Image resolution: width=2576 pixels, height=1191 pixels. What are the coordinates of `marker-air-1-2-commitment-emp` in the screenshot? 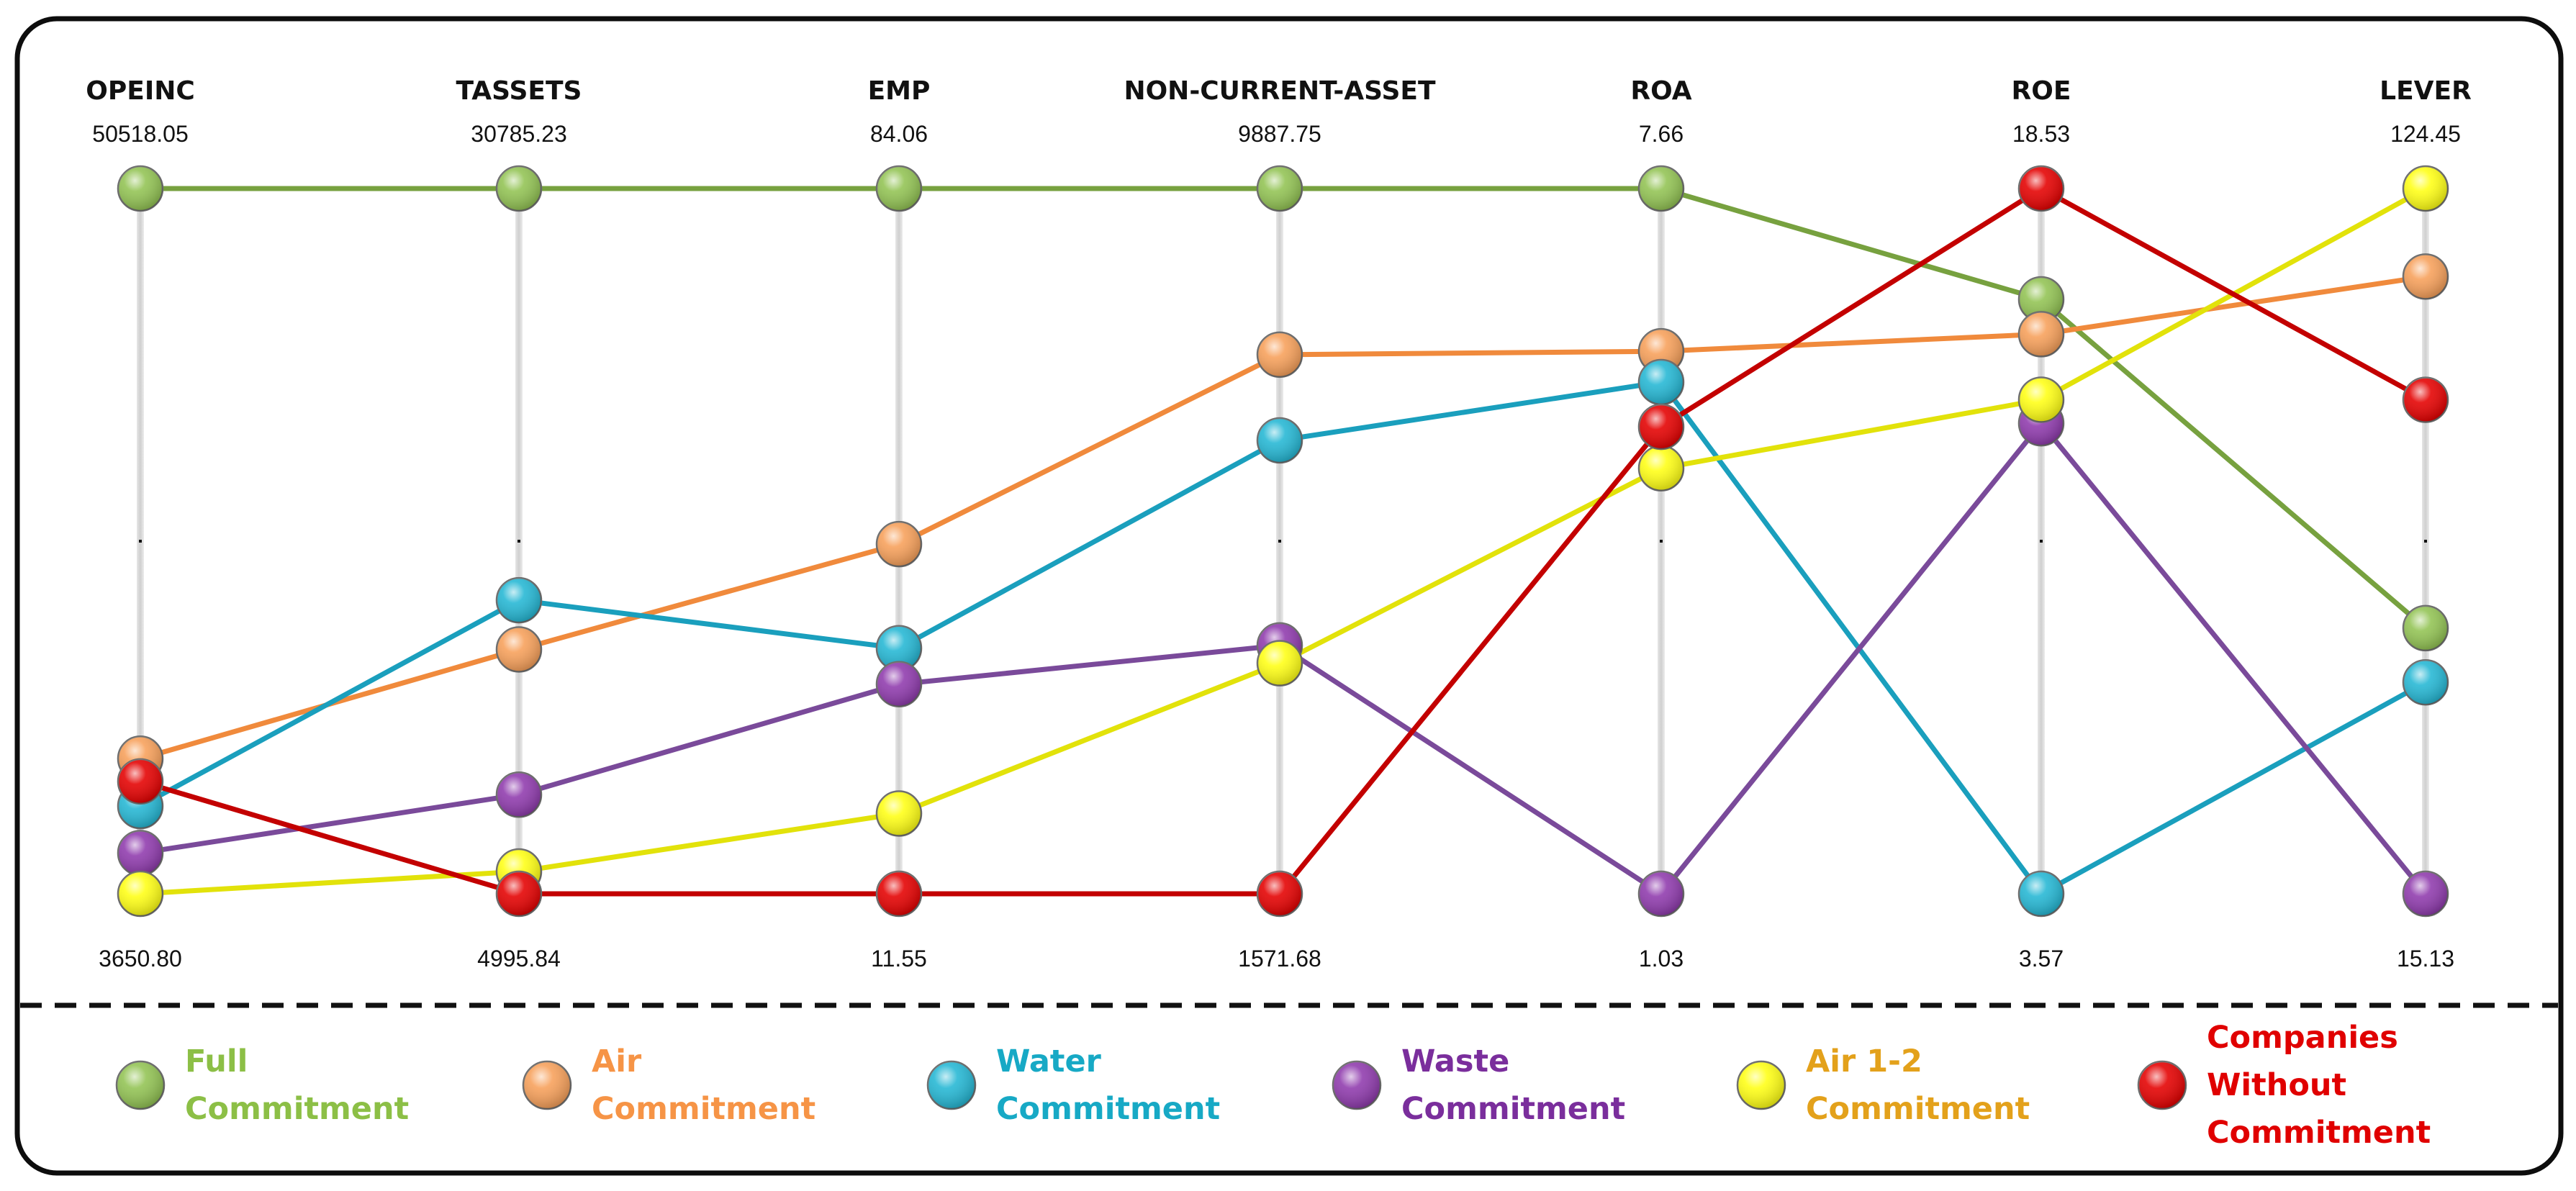 It's located at (899, 813).